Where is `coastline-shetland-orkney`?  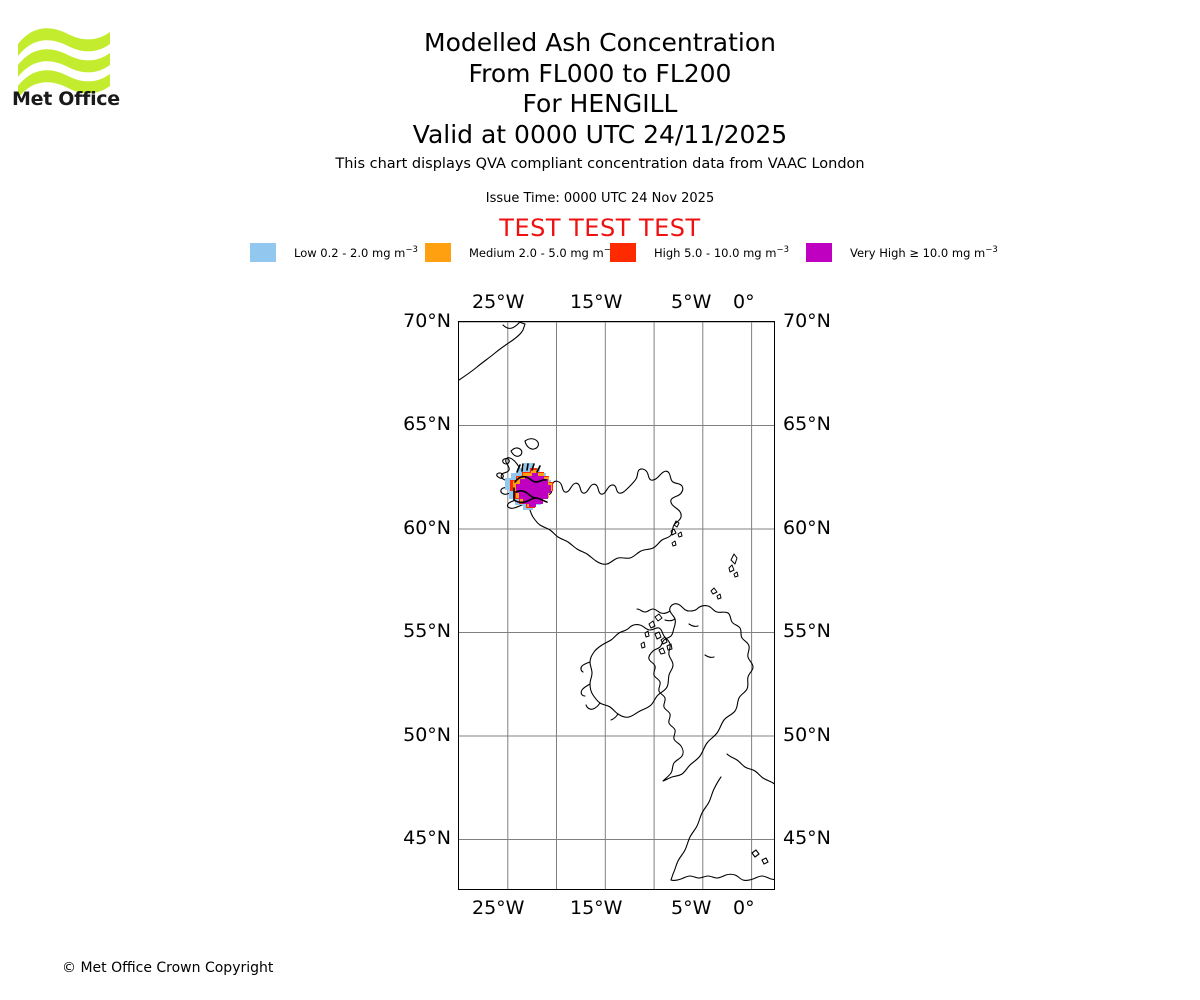
coastline-shetland-orkney is located at coordinates (724, 576).